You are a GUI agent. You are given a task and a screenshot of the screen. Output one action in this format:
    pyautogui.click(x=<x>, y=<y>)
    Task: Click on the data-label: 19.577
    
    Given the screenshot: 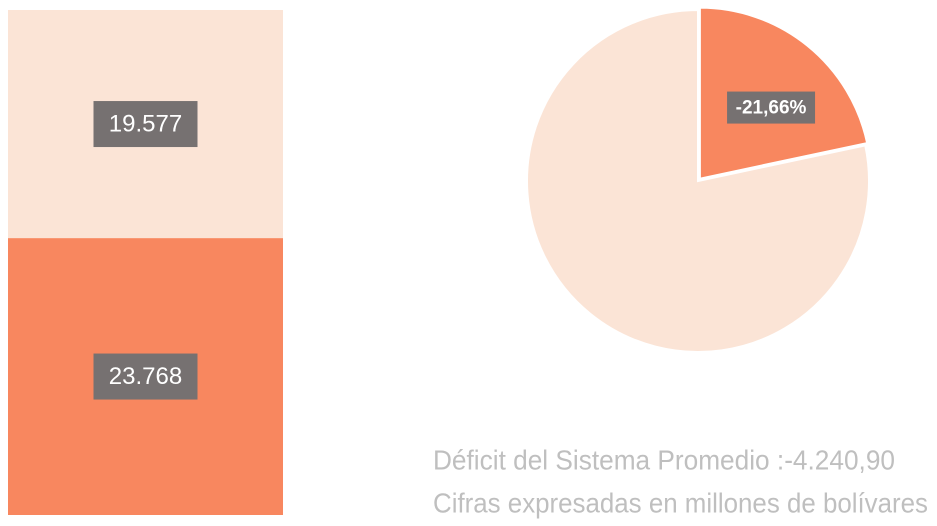 What is the action you would take?
    pyautogui.click(x=145, y=123)
    